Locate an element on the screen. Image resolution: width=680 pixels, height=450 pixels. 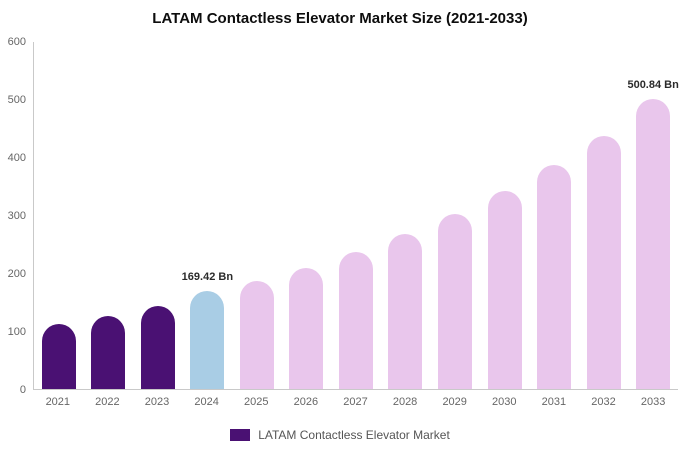
x-tick-label: 2025 is located at coordinates (256, 402).